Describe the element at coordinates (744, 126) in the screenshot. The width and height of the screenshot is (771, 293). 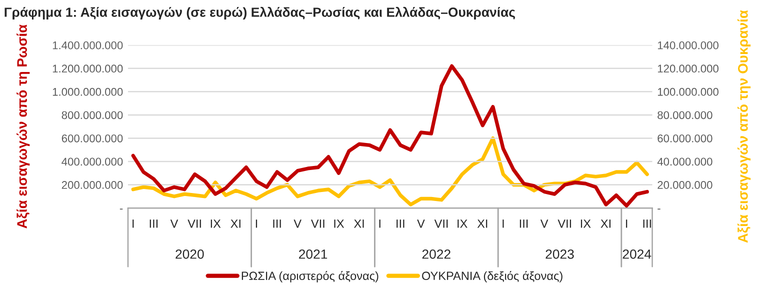
I see `y2-axis-title: Αξία εισαγωγών από την Ουκρανία` at that location.